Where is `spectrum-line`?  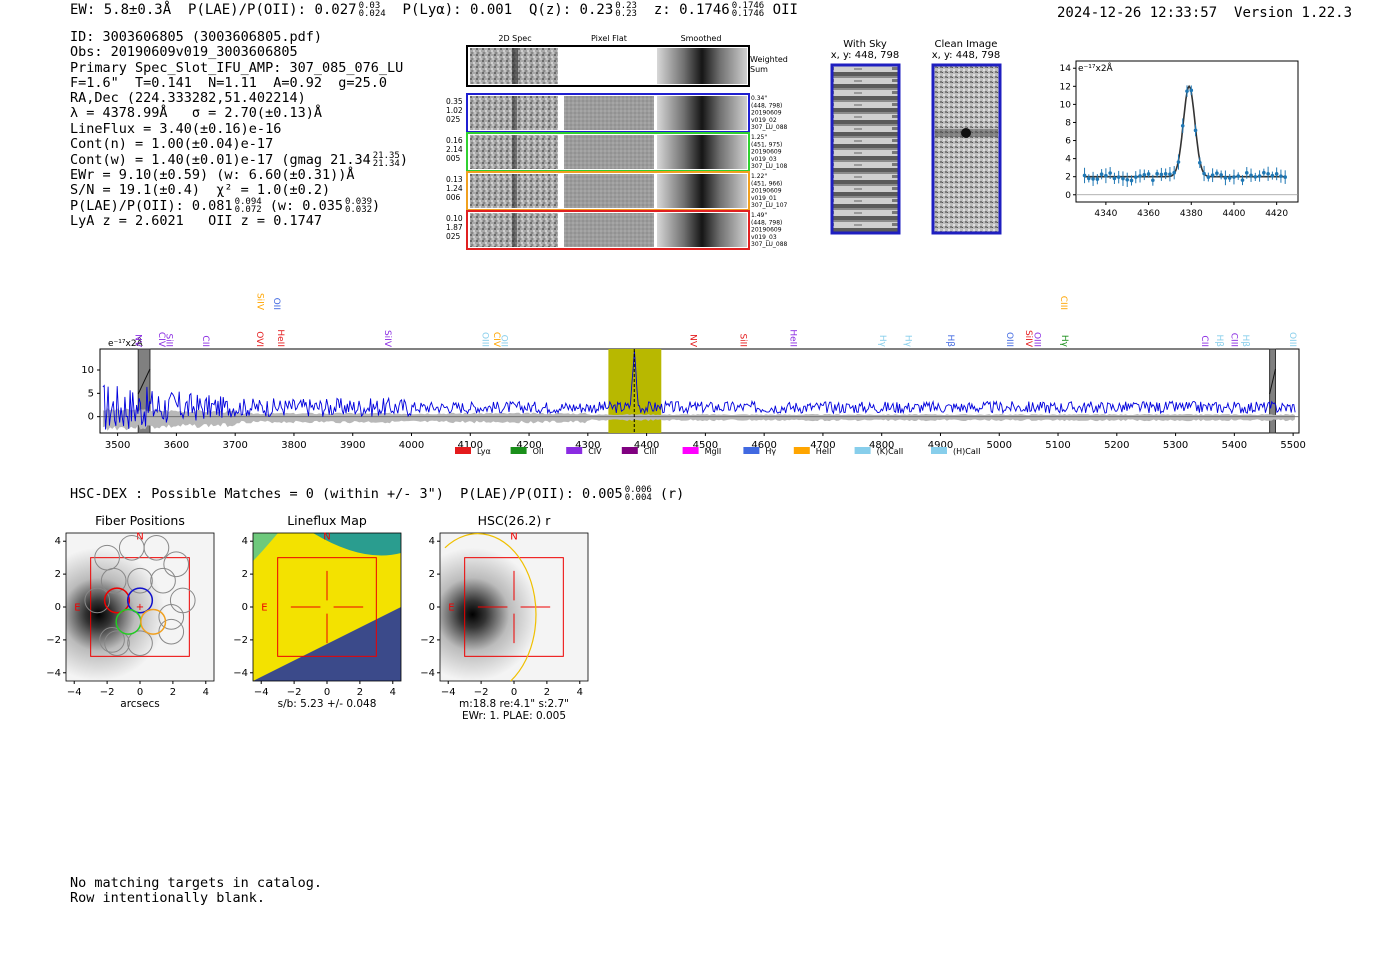
spectrum-line is located at coordinates (699, 390).